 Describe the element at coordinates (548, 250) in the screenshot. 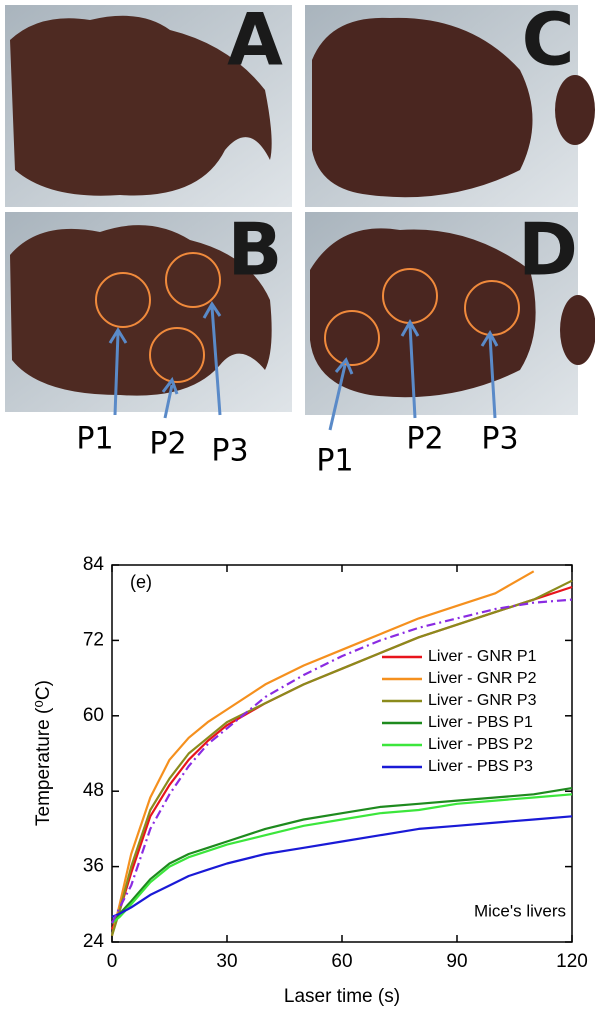

I see `panel-label: D` at that location.